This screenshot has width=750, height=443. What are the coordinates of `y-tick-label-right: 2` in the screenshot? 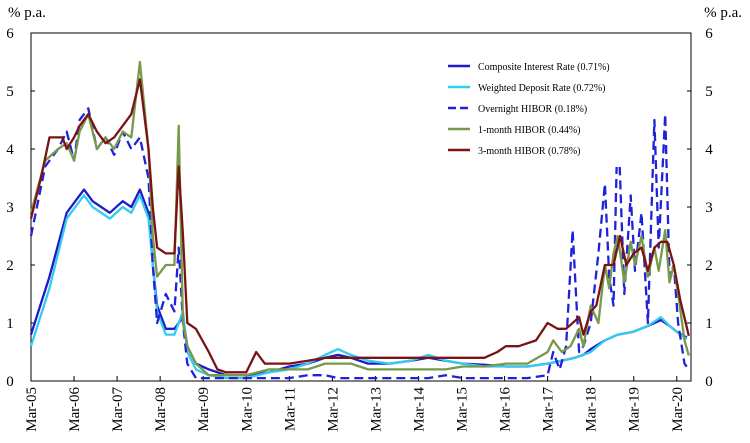 It's located at (709, 266).